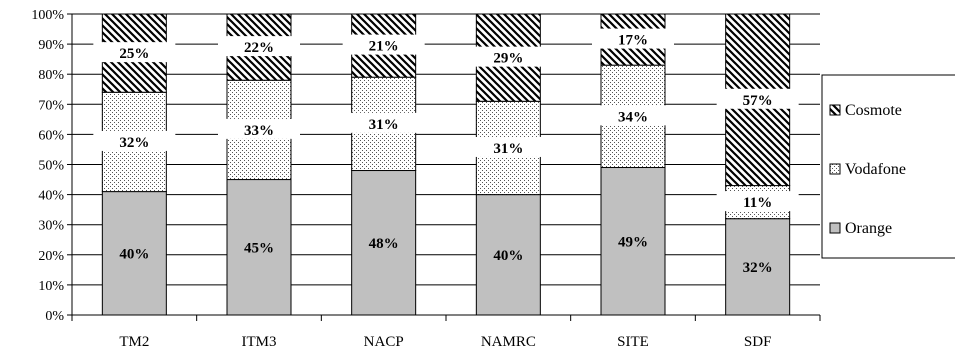 Image resolution: width=955 pixels, height=354 pixels. What do you see at coordinates (51, 45) in the screenshot?
I see `y-tick-label: 90%` at bounding box center [51, 45].